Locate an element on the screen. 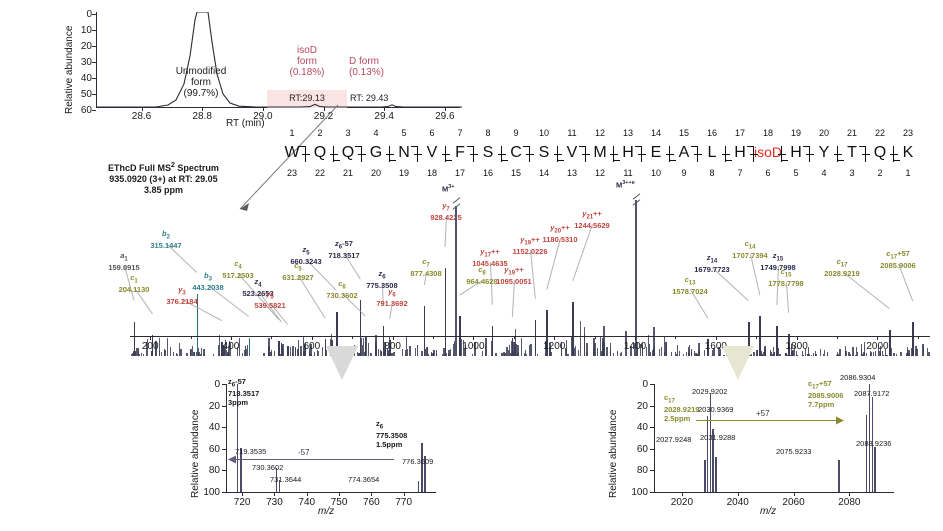 Image resolution: width=943 pixels, height=531 pixels. annotation-z6: z6-57 718.3517 is located at coordinates (344, 250).